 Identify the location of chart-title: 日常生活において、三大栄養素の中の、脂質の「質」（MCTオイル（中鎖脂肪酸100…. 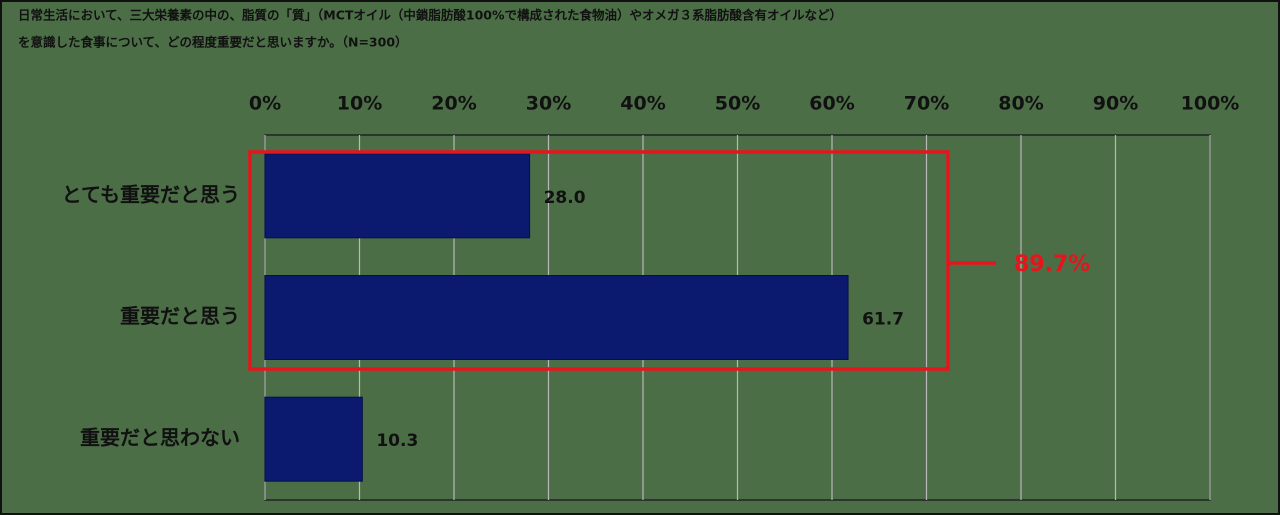
(430, 15).